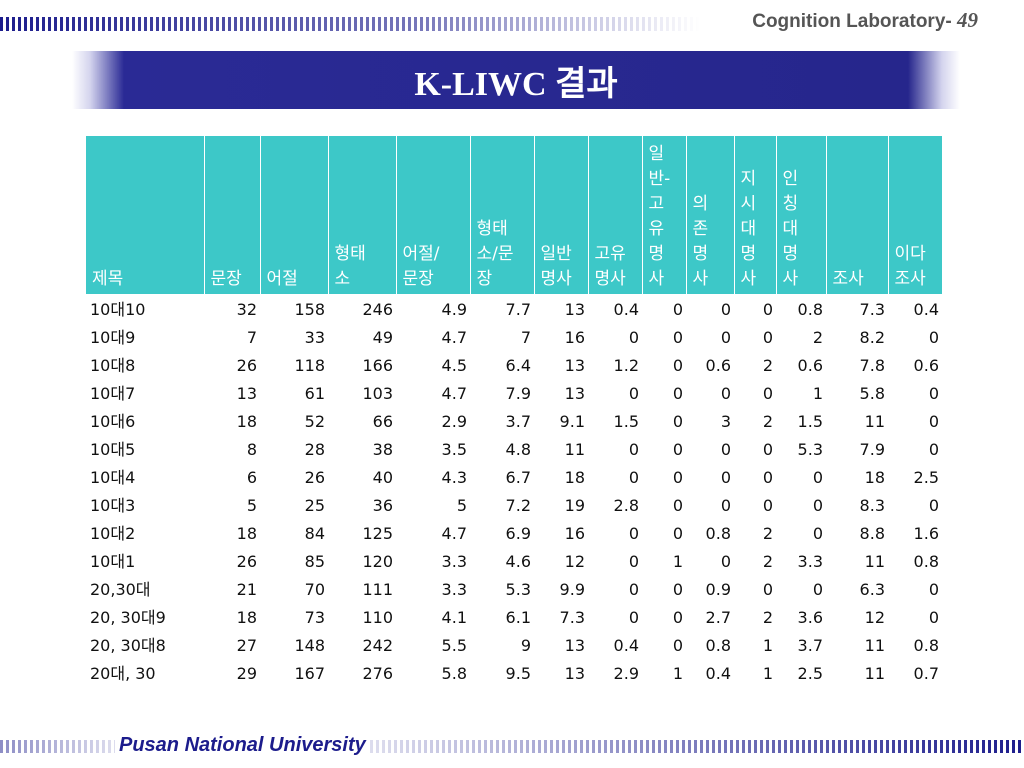 This screenshot has width=1024, height=768. What do you see at coordinates (697, 746) in the screenshot?
I see `bottom-stripes-right` at bounding box center [697, 746].